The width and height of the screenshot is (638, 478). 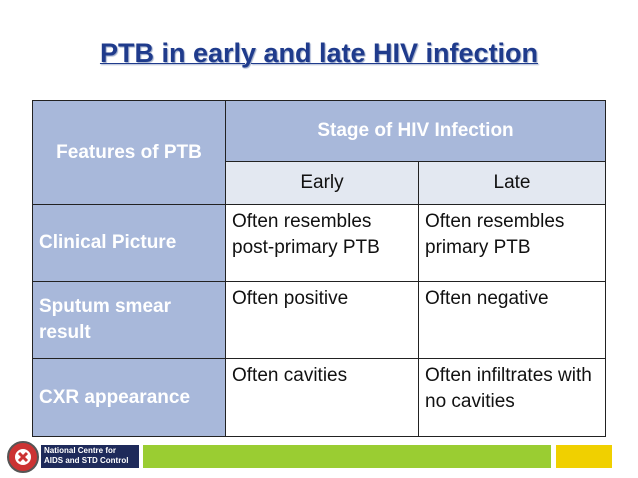 What do you see at coordinates (512, 243) in the screenshot?
I see `cell: Often resembles primary PTB` at bounding box center [512, 243].